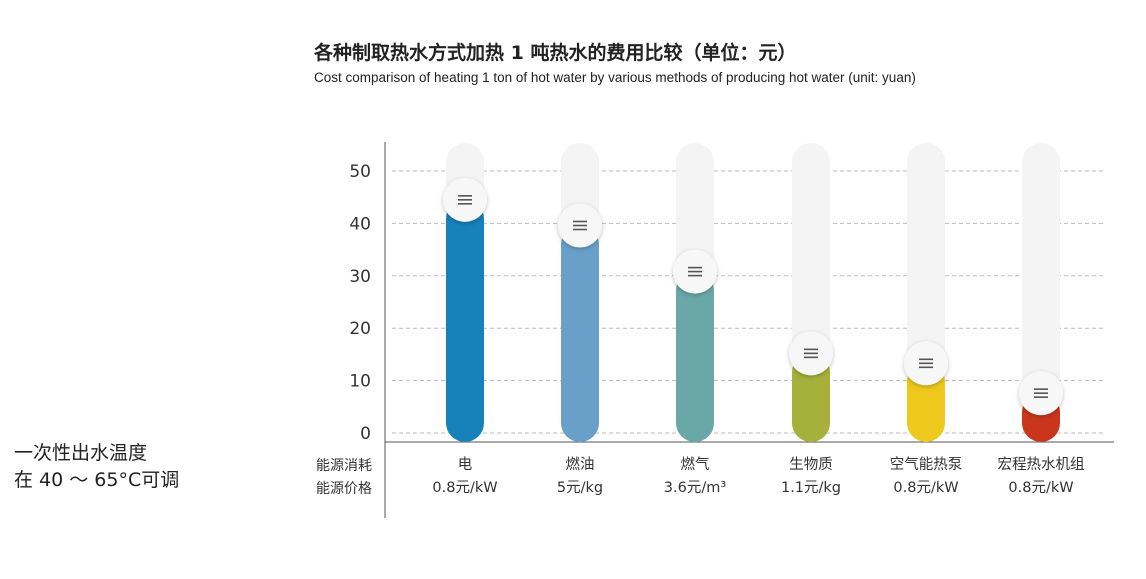  I want to click on category-label: 燃气, so click(695, 465).